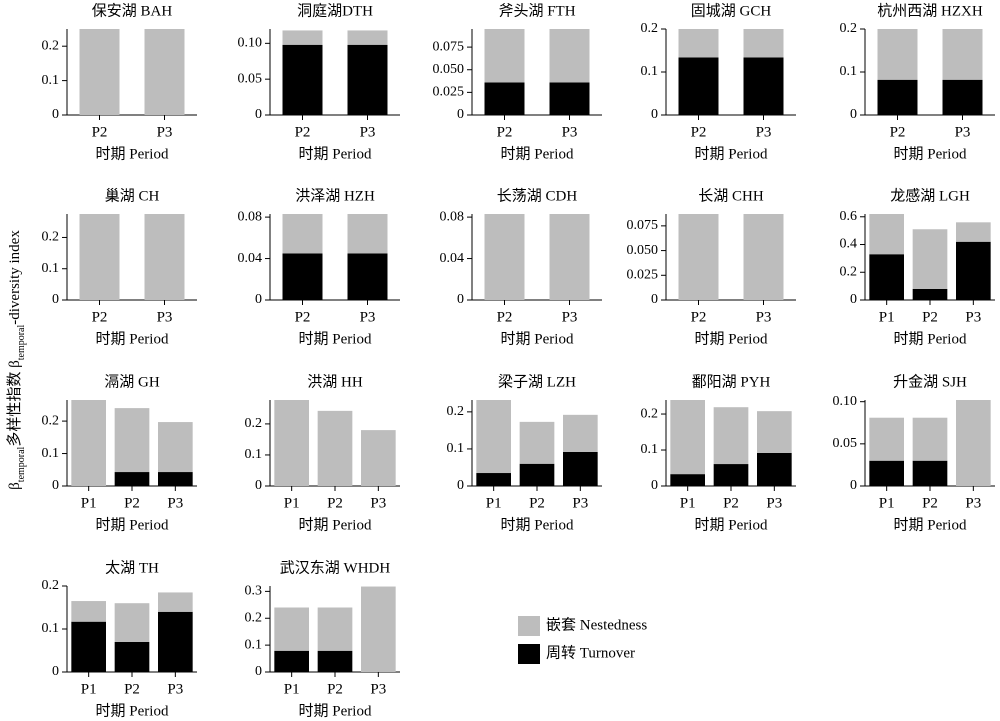 This screenshot has height=721, width=1000. Describe the element at coordinates (15, 486) in the screenshot. I see `y-label-part: β` at that location.